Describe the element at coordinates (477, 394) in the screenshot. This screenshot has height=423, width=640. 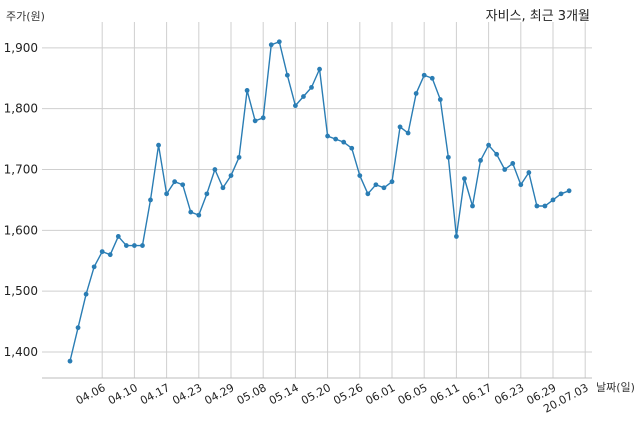
I see `x-tick-label: 06.17` at that location.